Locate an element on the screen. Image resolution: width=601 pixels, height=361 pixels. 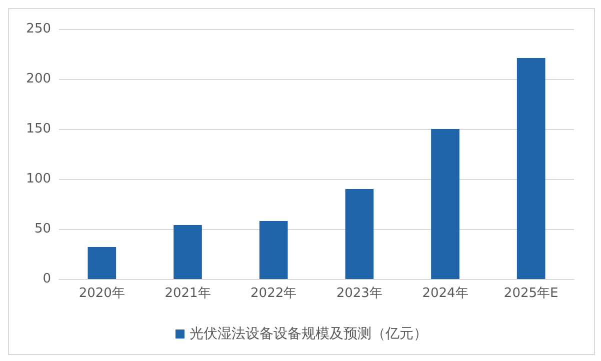
y-tick-label: 250 is located at coordinates (38, 29).